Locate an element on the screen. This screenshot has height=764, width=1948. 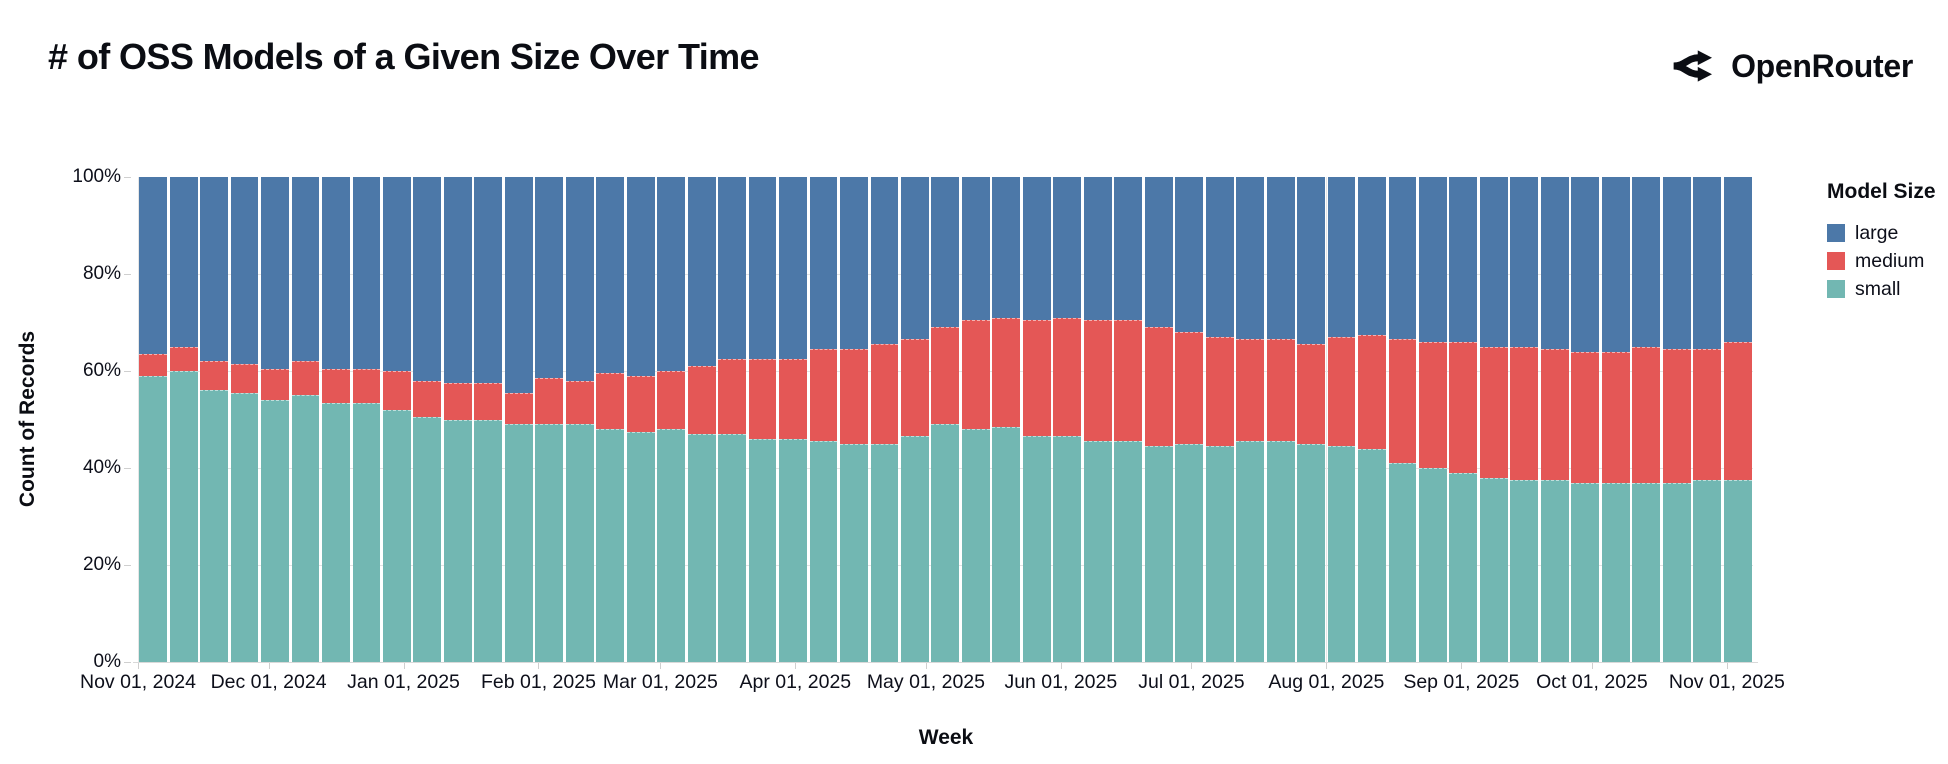
legend-label: large is located at coordinates (1877, 232).